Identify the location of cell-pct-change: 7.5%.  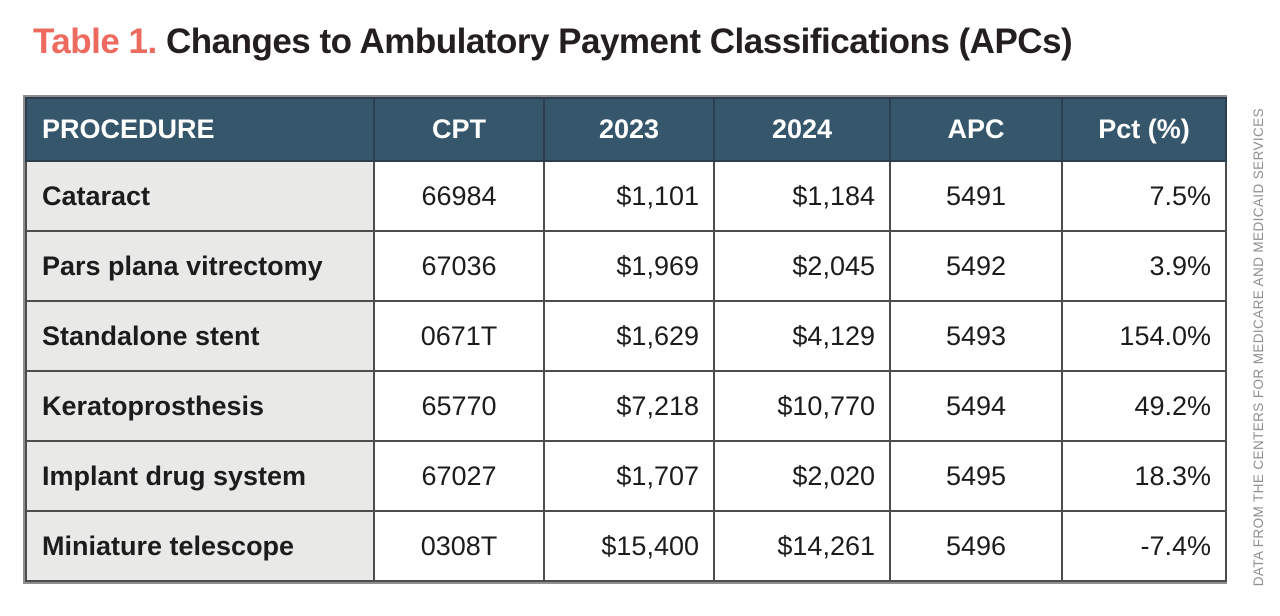
(1144, 196).